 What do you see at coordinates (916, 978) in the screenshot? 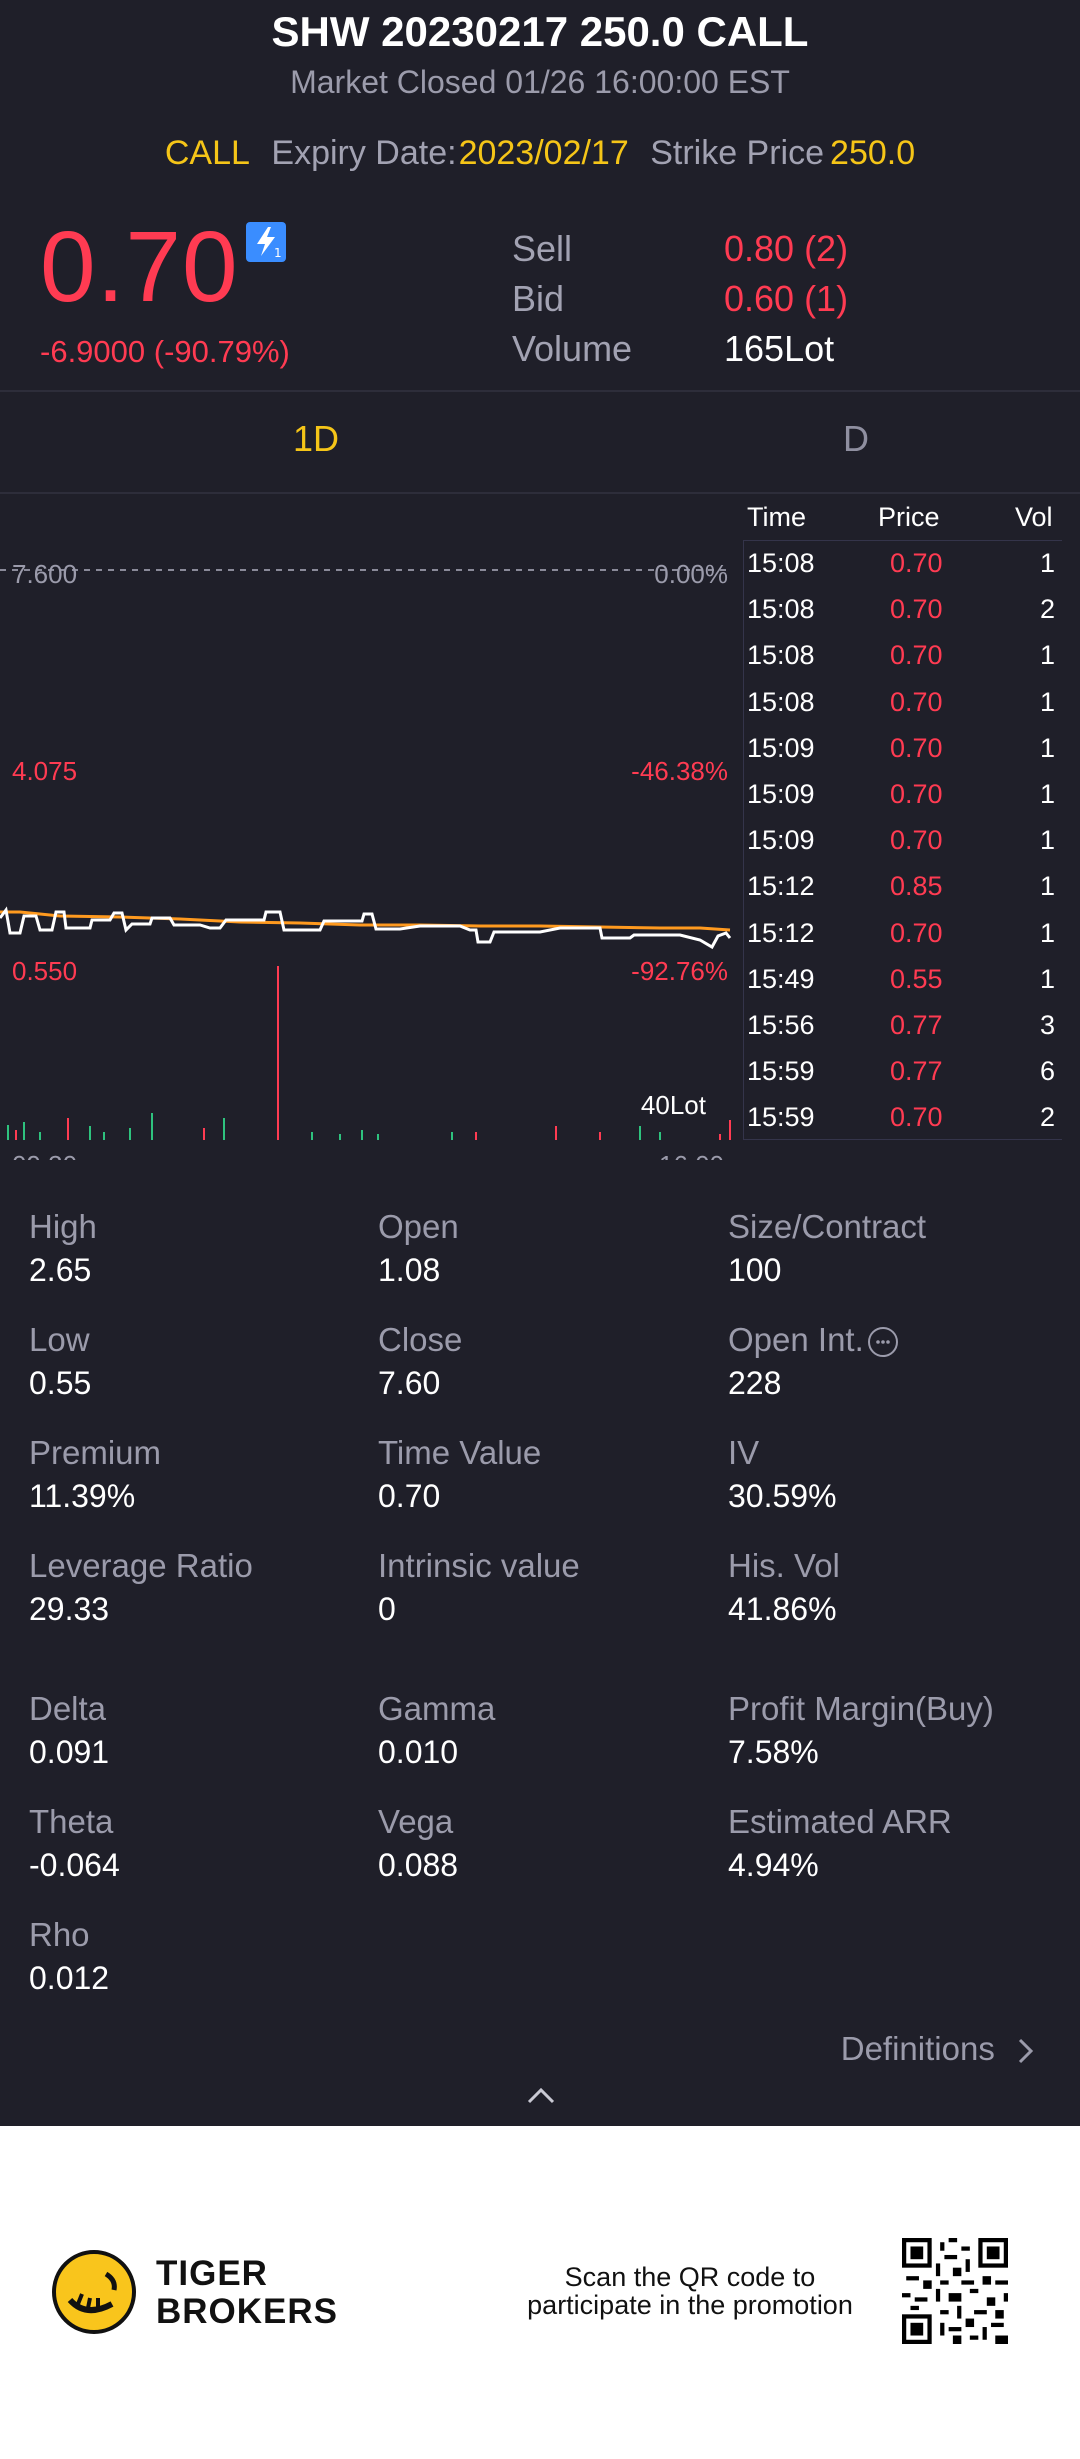
I see `trade-price: 0.55` at bounding box center [916, 978].